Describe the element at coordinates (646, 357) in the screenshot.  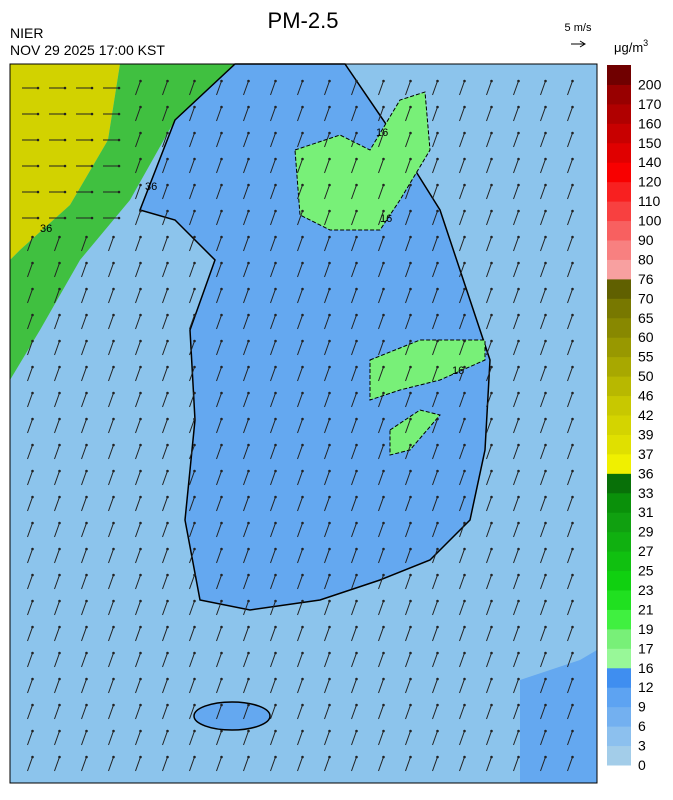
I see `colorbar-label: 55` at that location.